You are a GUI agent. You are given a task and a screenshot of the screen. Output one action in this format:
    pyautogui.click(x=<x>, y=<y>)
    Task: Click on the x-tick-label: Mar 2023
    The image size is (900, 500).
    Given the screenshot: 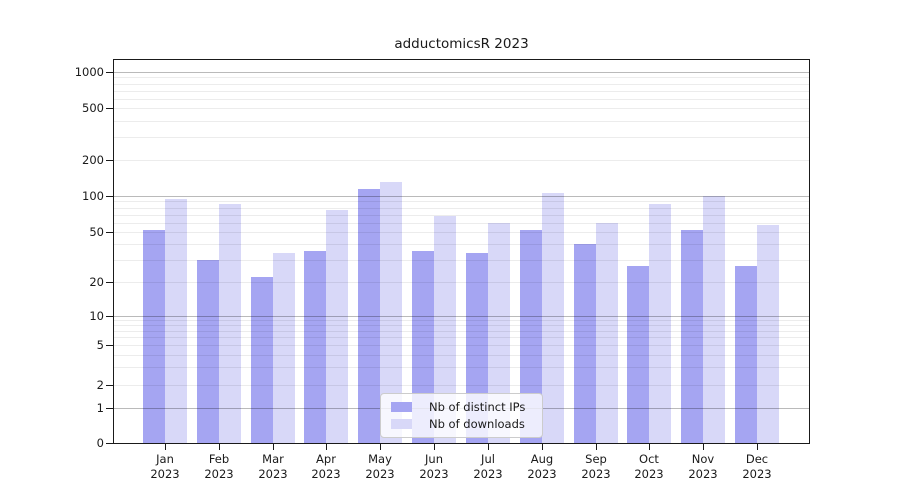 What is the action you would take?
    pyautogui.click(x=273, y=466)
    